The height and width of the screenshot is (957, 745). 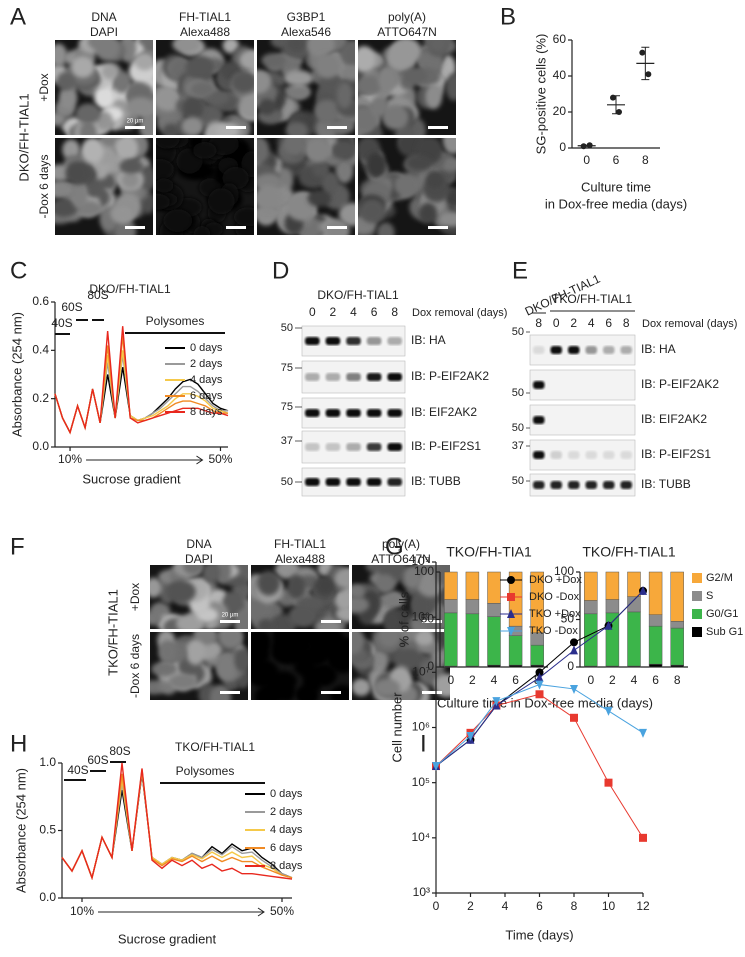 I want to click on blot-label: IB: TUBB, so click(x=666, y=484).